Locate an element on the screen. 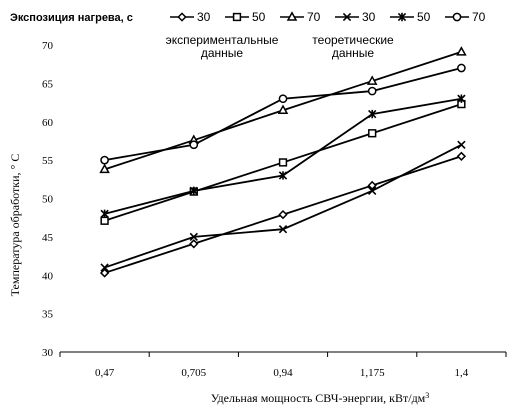 The height and width of the screenshot is (408, 518). legend-item-theoretical-30: 30 is located at coordinates (355, 17).